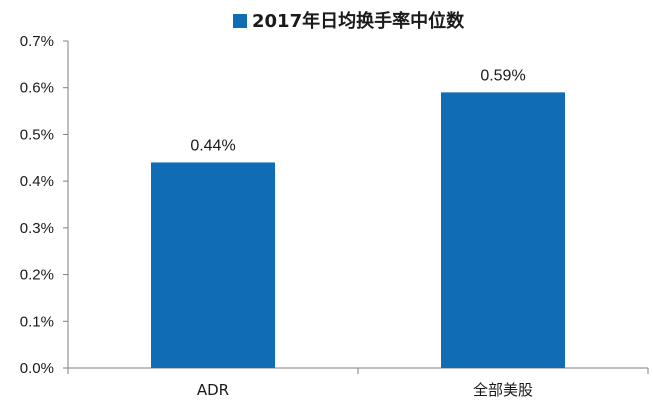  What do you see at coordinates (358, 21) in the screenshot?
I see `legend-label: 2017年日均换手率中位数` at bounding box center [358, 21].